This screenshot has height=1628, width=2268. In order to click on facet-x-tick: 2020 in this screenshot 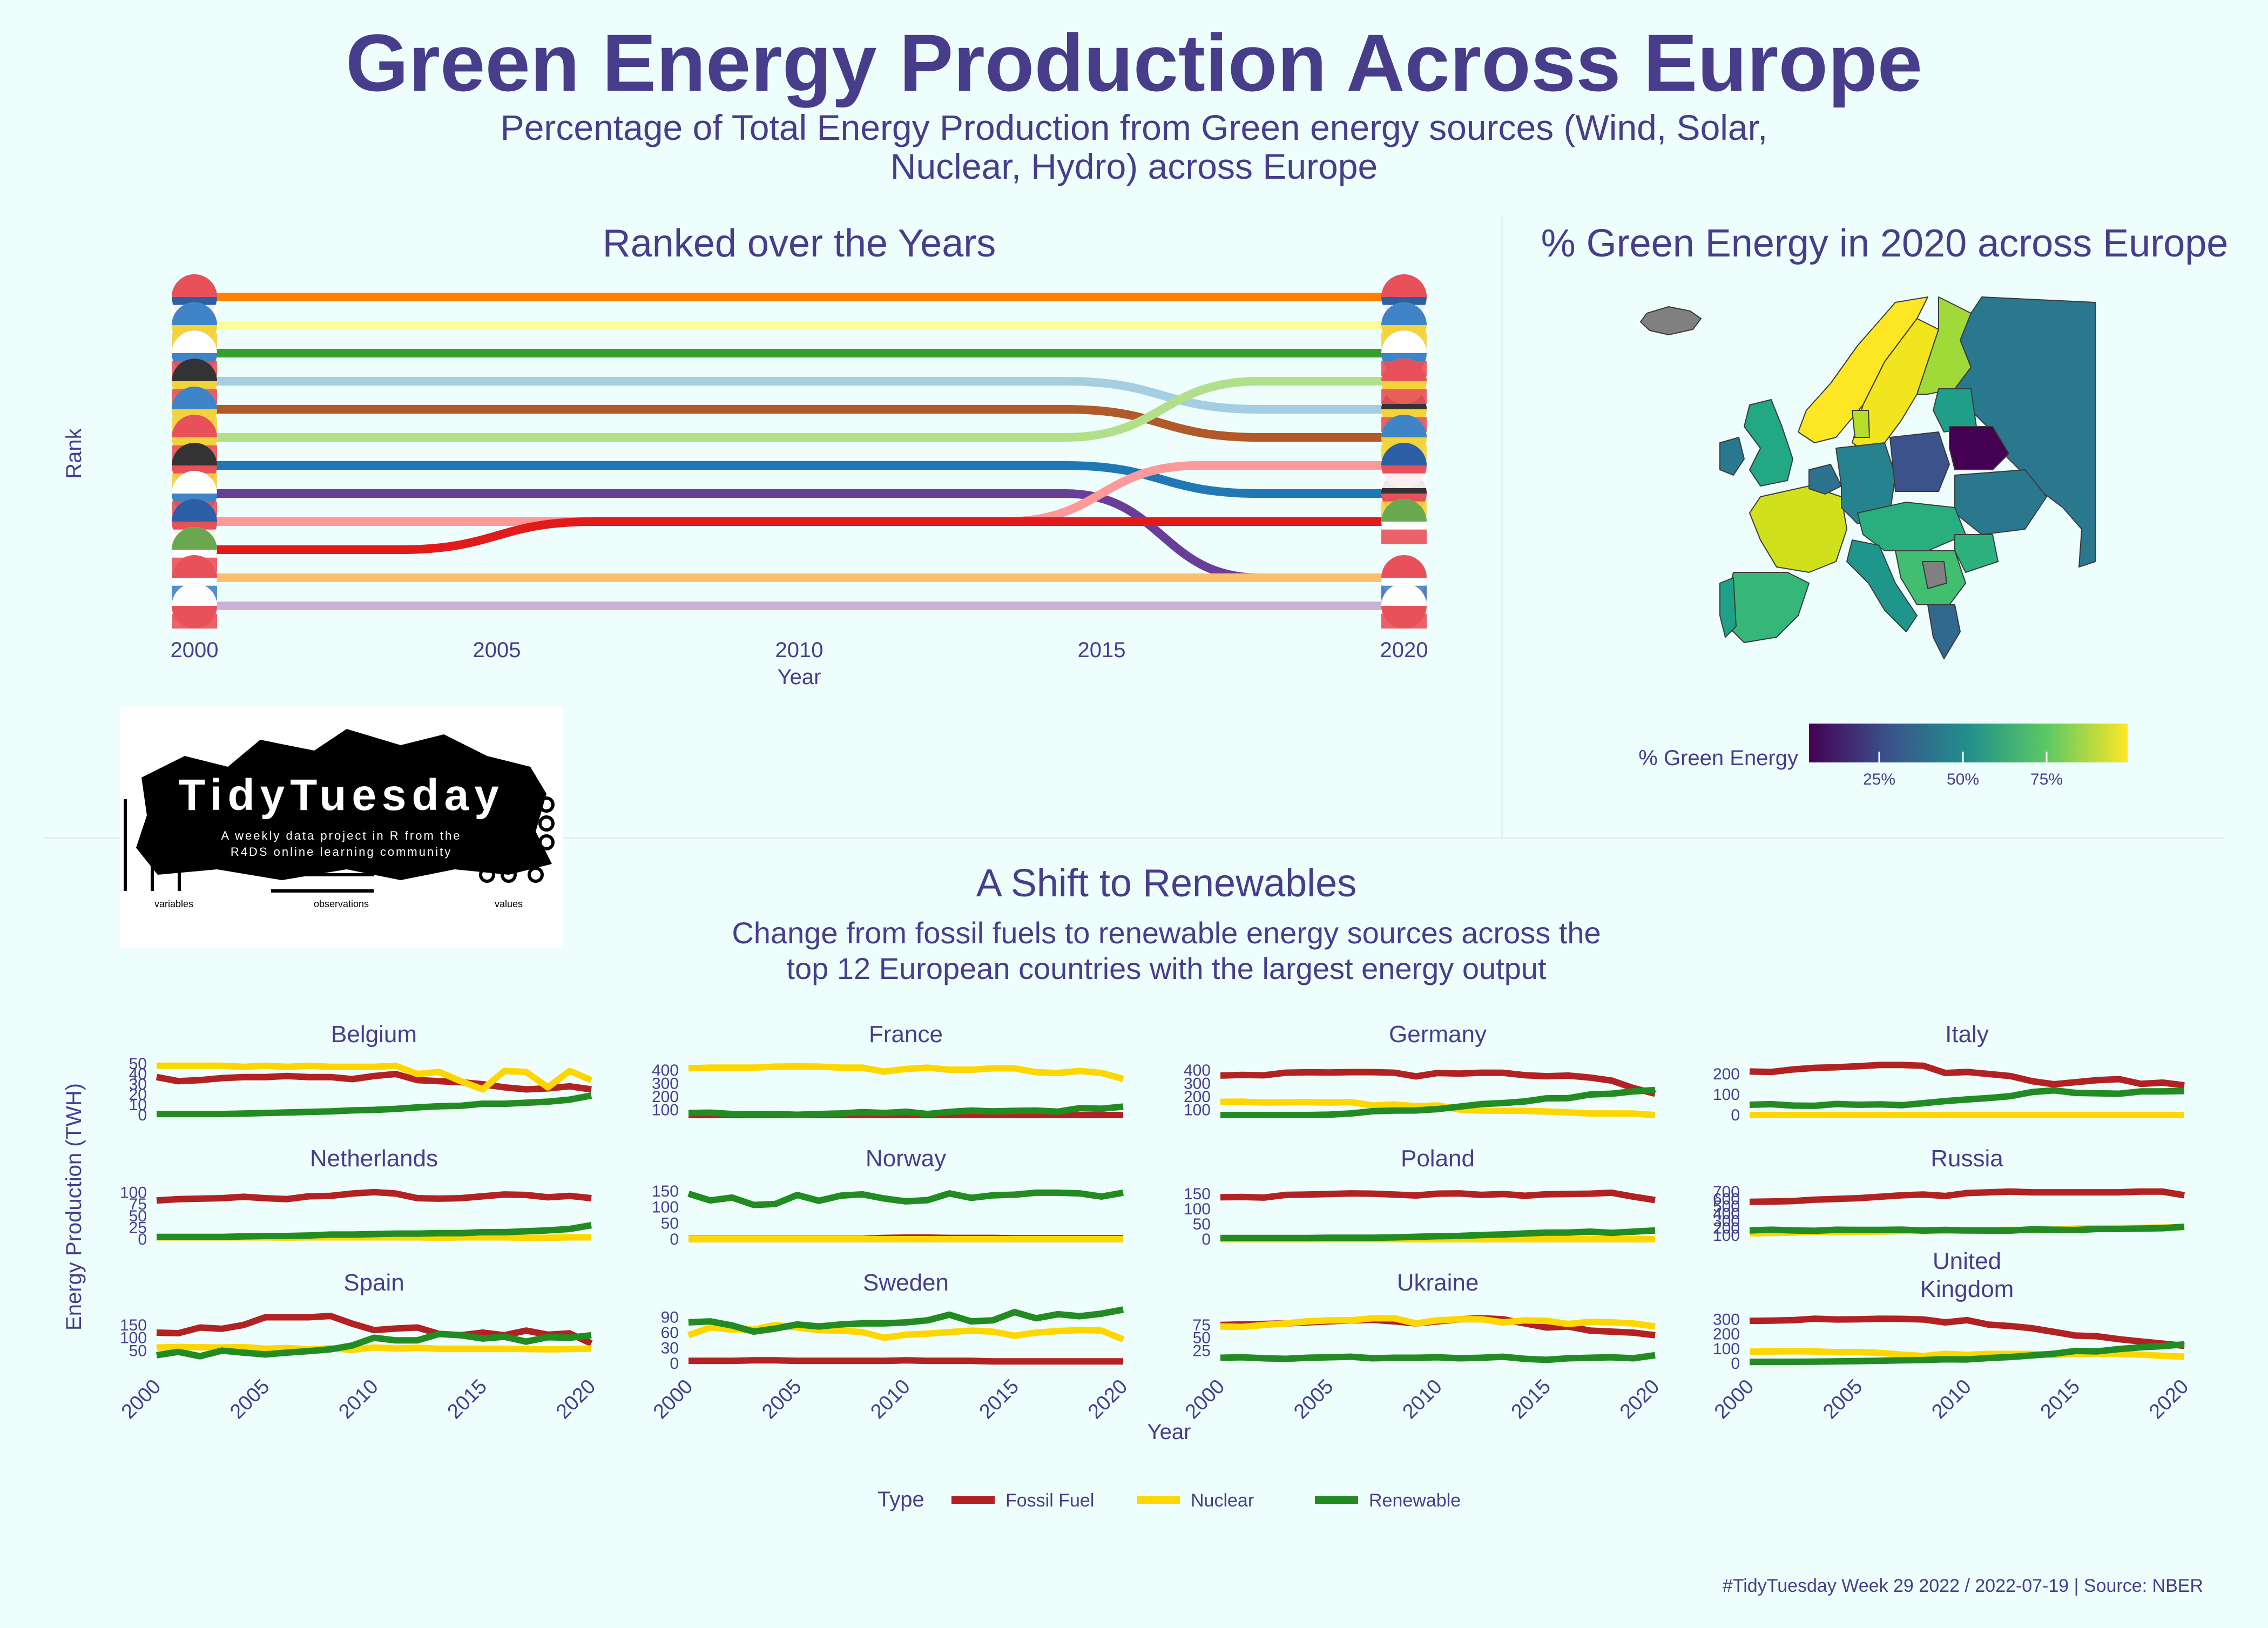, I will do `click(1640, 1399)`.